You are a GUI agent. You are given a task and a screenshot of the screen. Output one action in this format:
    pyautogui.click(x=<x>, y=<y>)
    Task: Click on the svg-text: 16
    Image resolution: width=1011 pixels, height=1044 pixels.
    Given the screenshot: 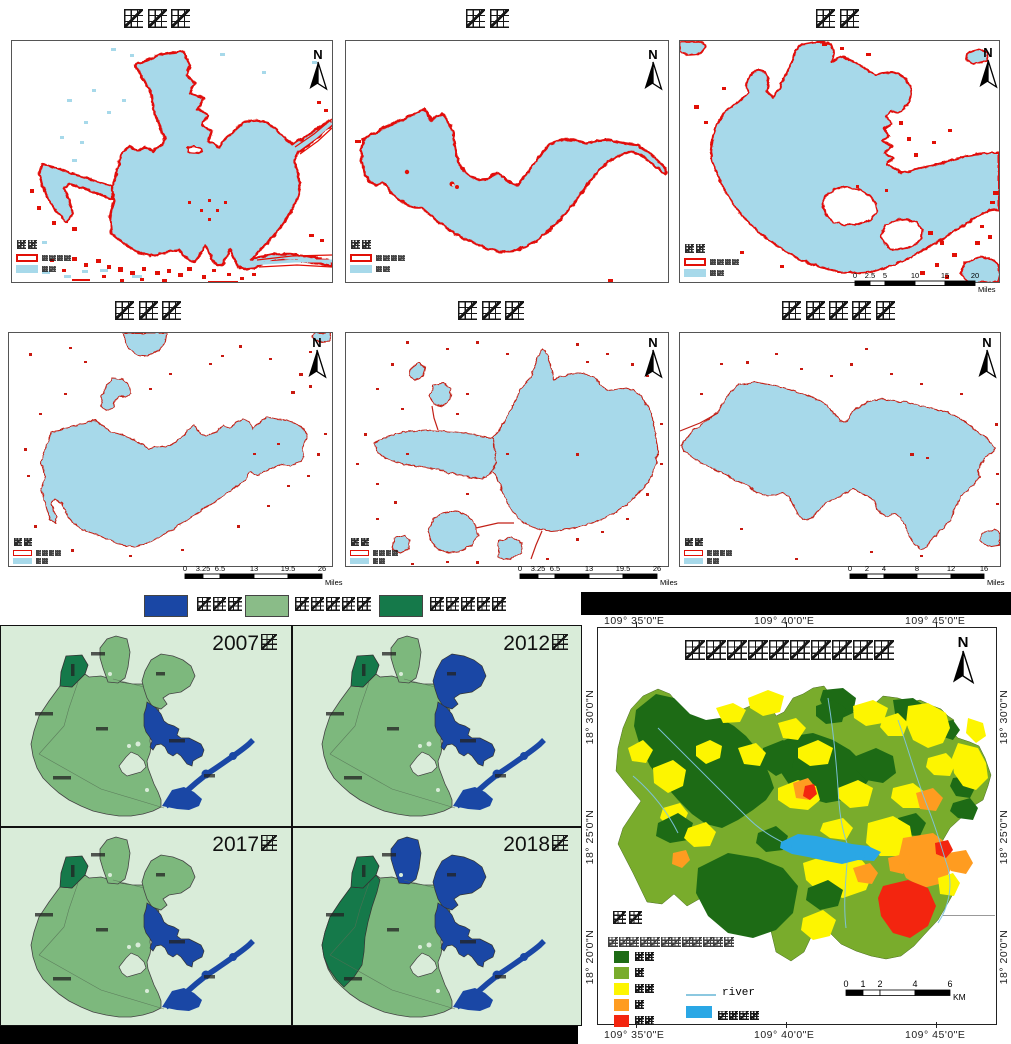 What is the action you would take?
    pyautogui.click(x=984, y=568)
    